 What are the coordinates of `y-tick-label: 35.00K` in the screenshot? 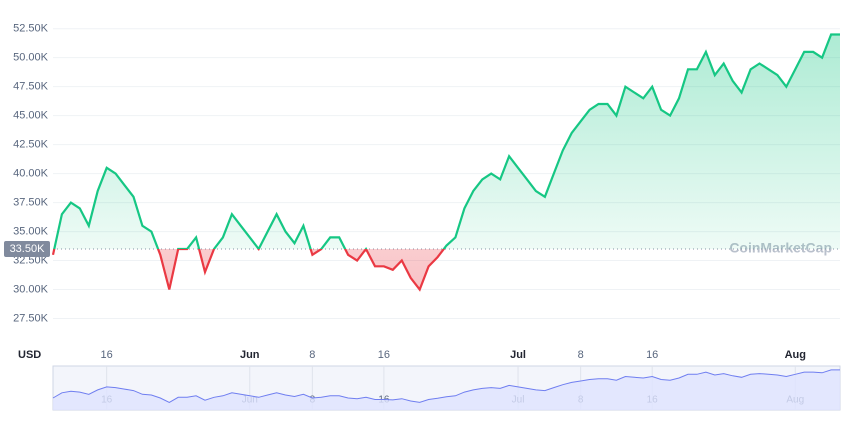 It's located at (31, 231).